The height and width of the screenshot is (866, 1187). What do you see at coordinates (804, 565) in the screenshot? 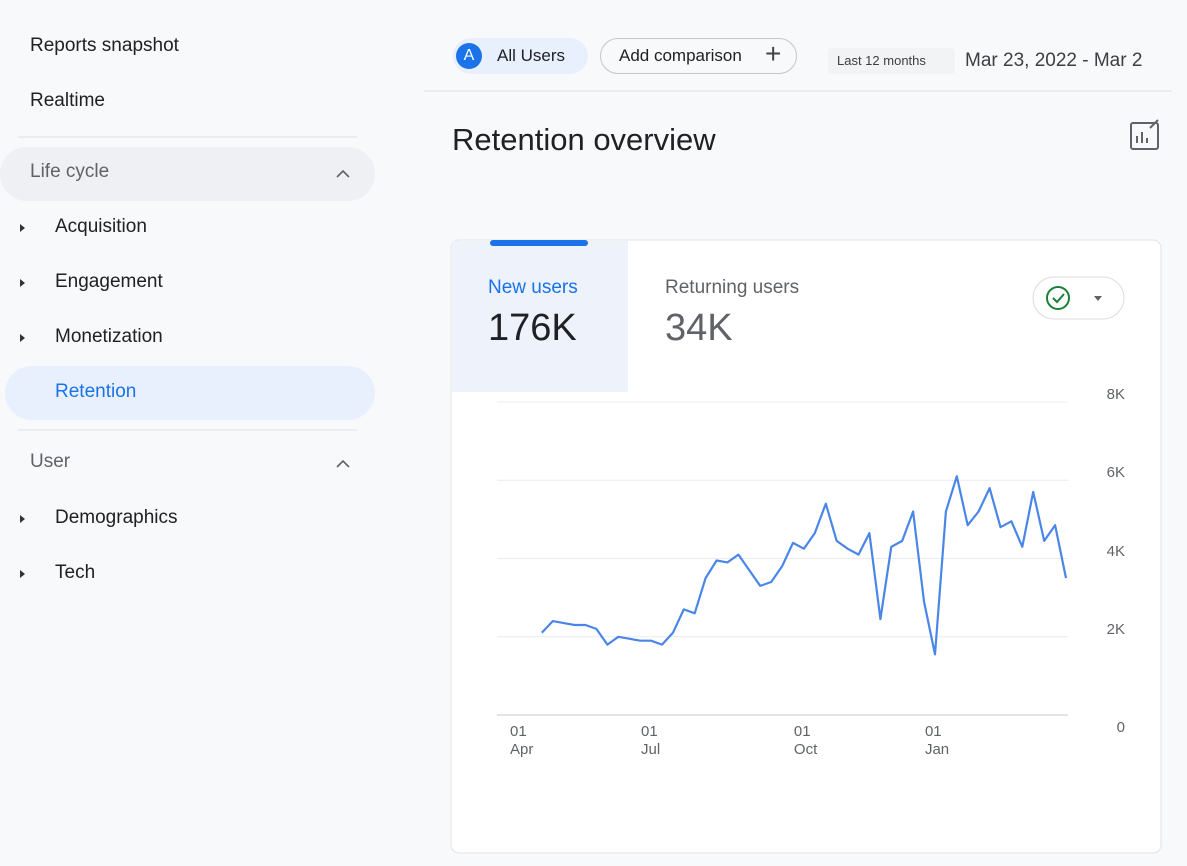
I see `data-line` at bounding box center [804, 565].